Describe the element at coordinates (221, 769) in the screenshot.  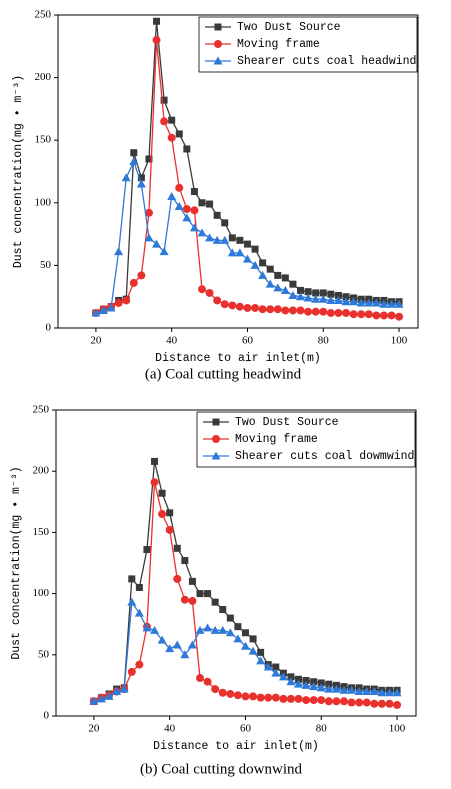
I see `caption: (b) Coal cutting downwind` at that location.